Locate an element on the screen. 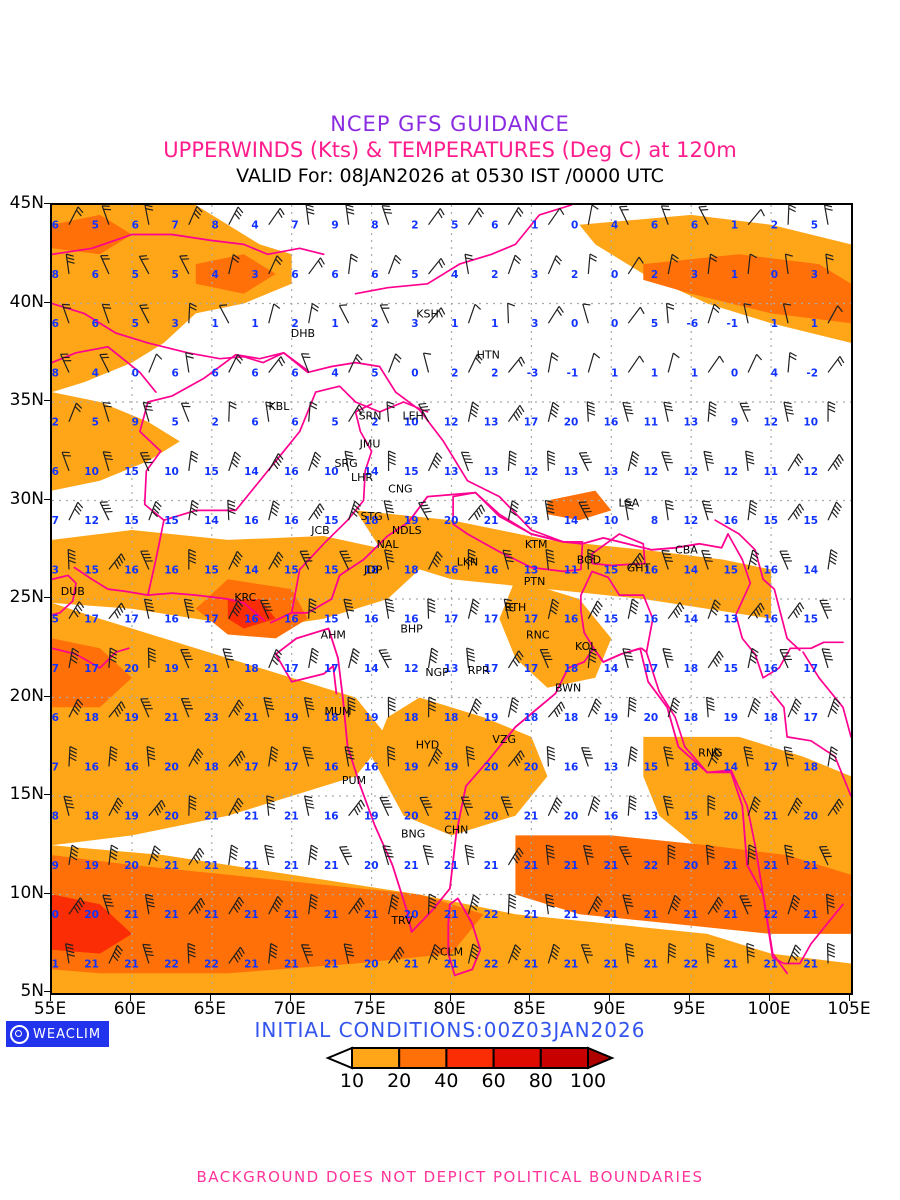 Image resolution: width=900 pixels, height=1200 pixels. station-temperature-label: 14 is located at coordinates (731, 767).